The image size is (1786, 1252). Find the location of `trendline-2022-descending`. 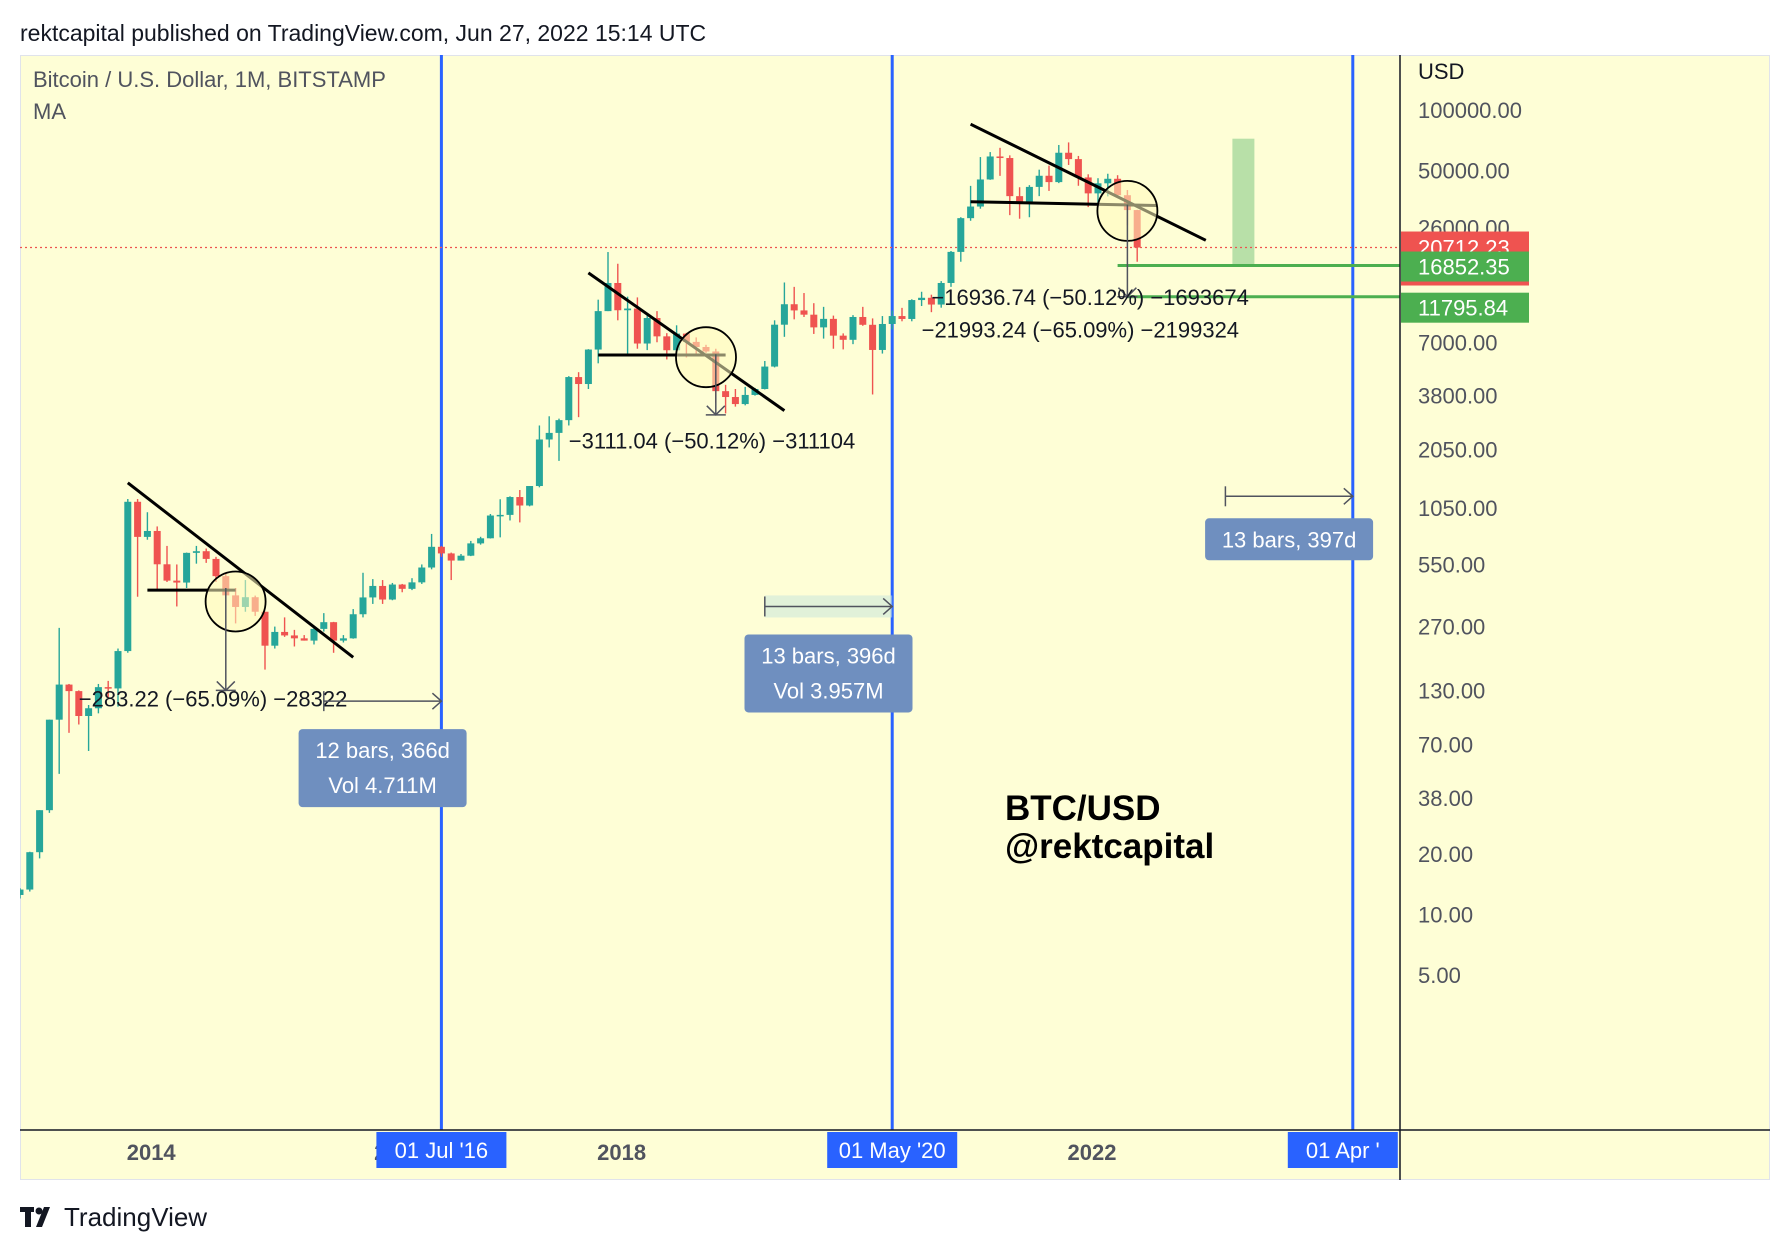

trendline-2022-descending is located at coordinates (1088, 182).